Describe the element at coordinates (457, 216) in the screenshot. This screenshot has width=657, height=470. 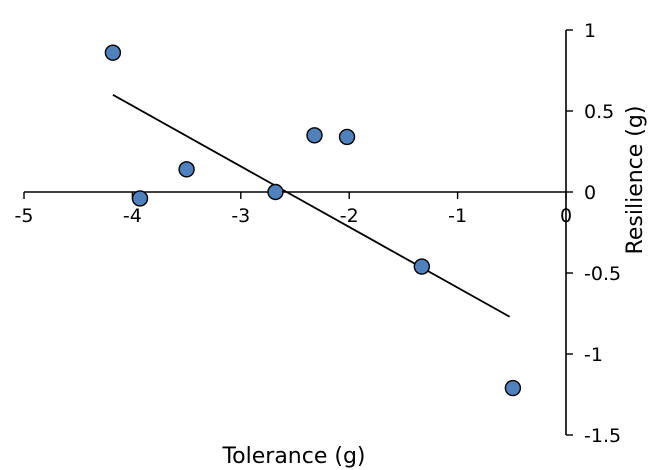
I see `x-tick-label: -1` at that location.